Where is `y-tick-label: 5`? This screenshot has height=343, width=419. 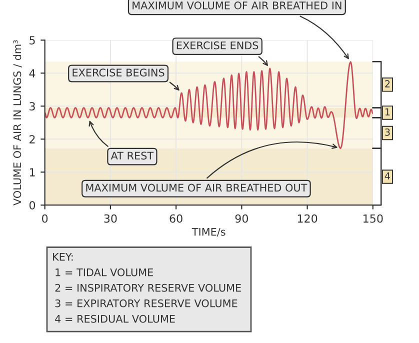
y-tick-label: 5 is located at coordinates (32, 40).